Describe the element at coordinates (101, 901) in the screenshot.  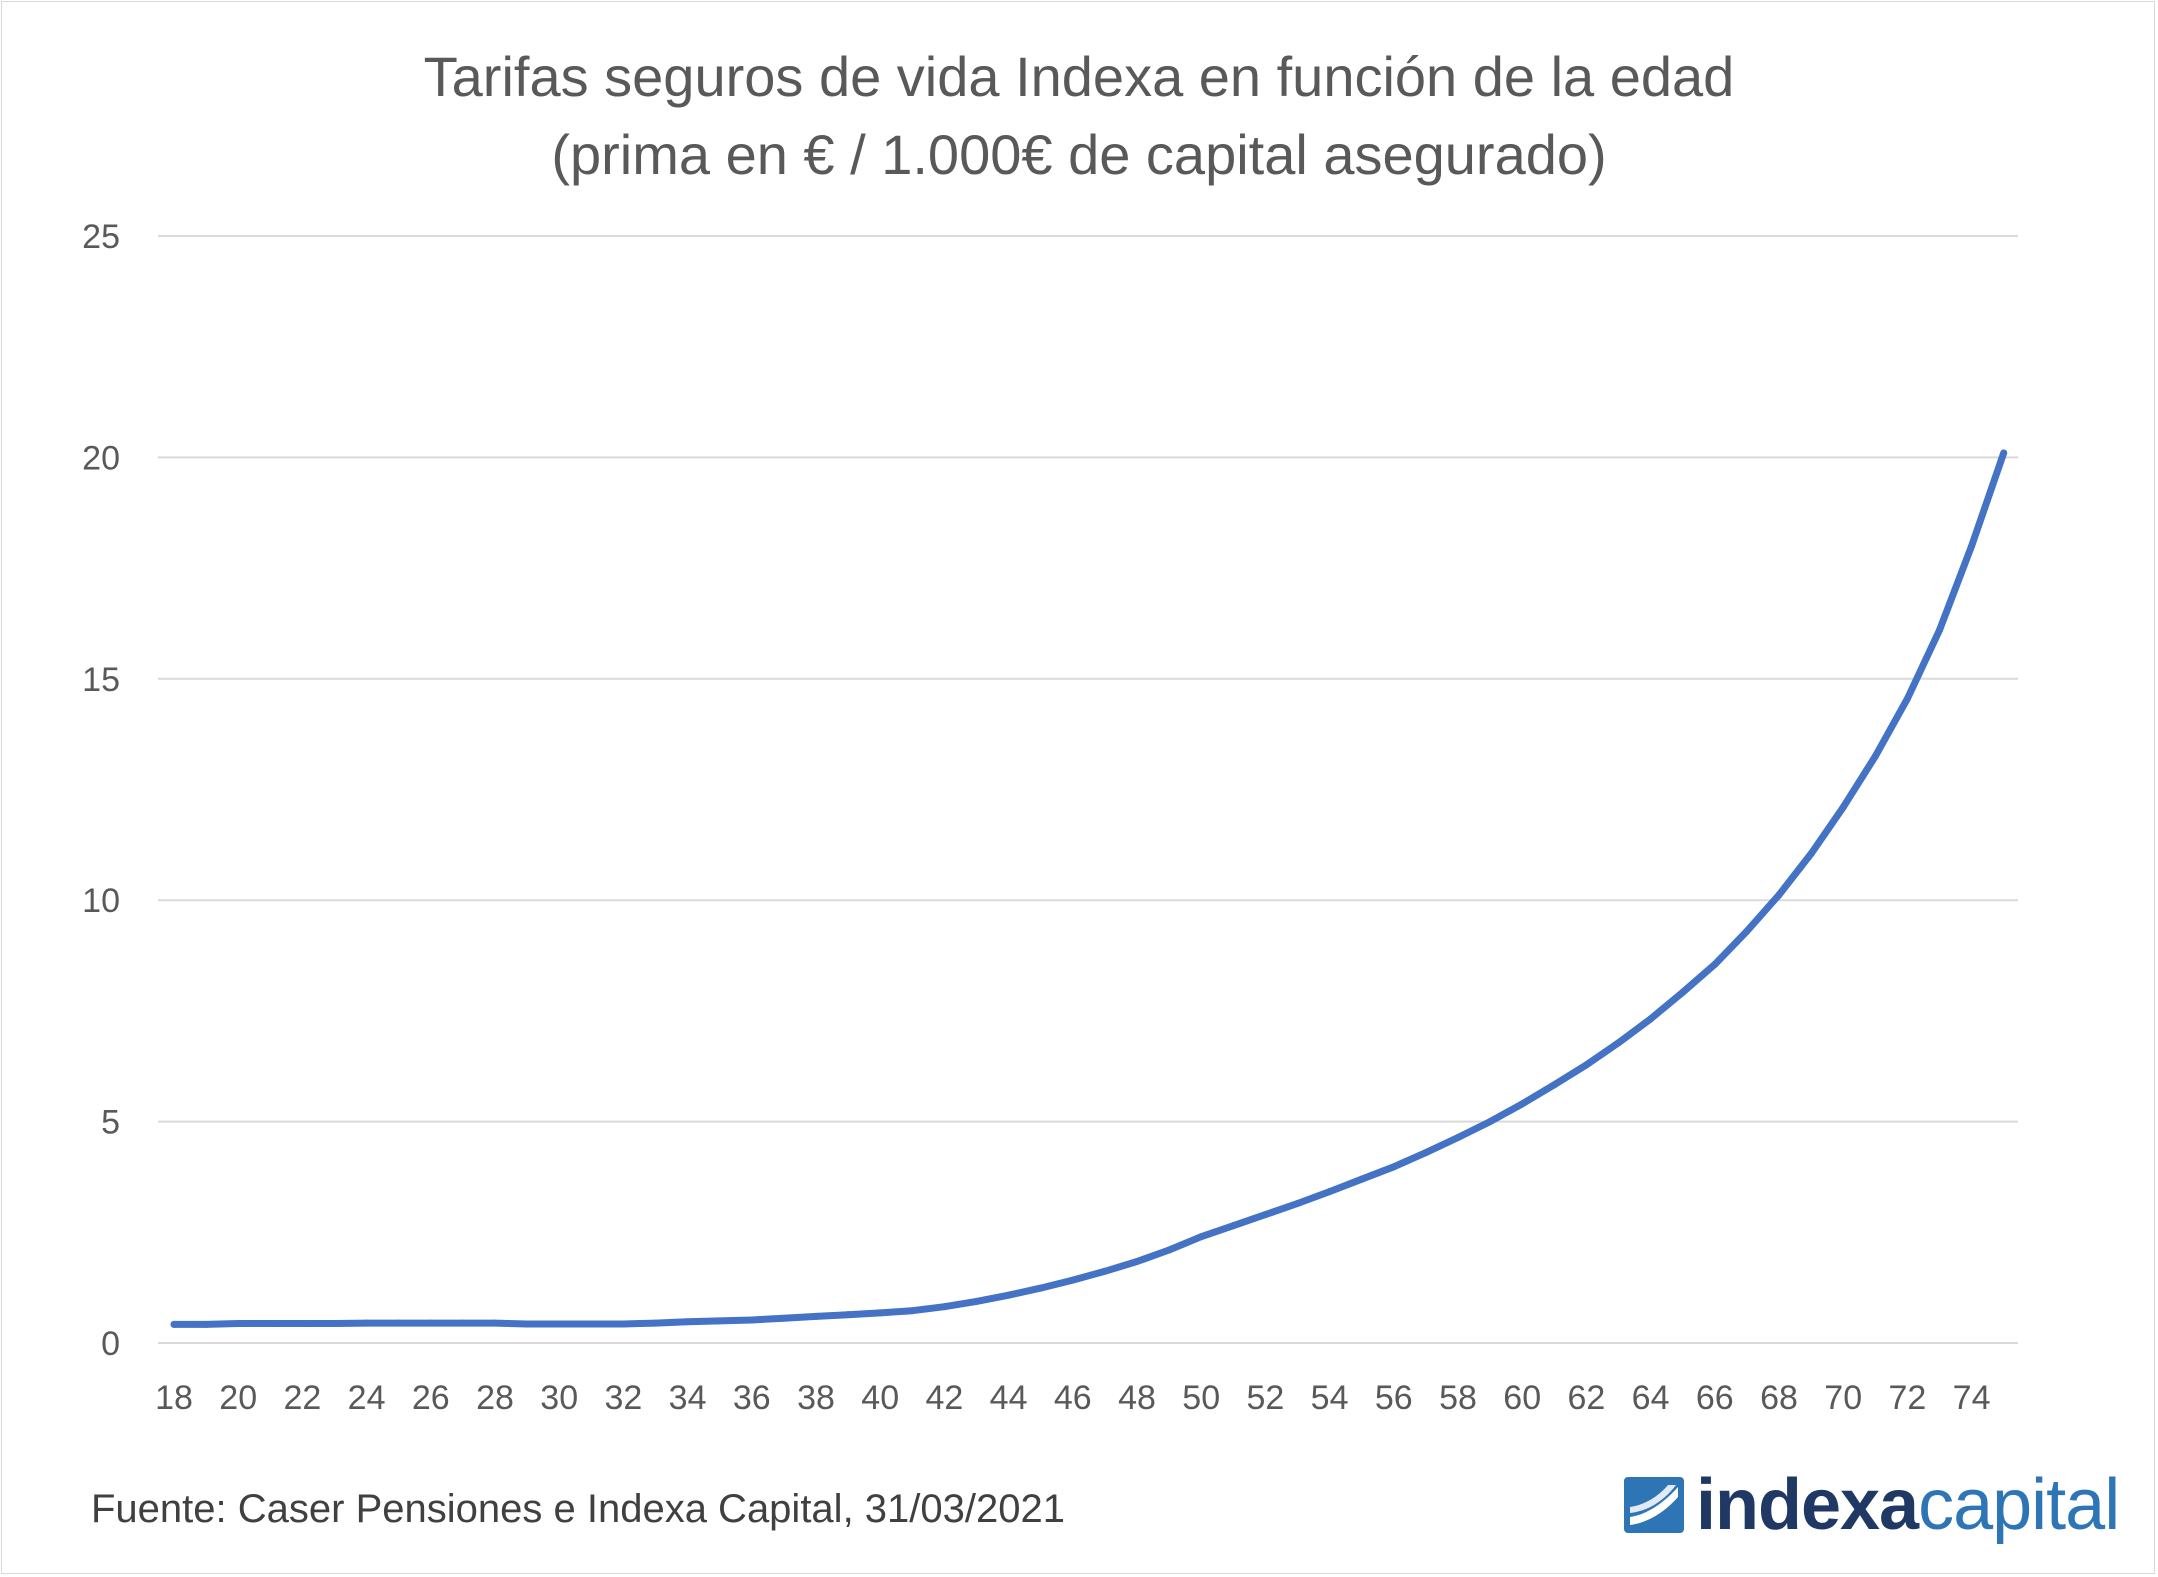
I see `y-tick-label: 10` at that location.